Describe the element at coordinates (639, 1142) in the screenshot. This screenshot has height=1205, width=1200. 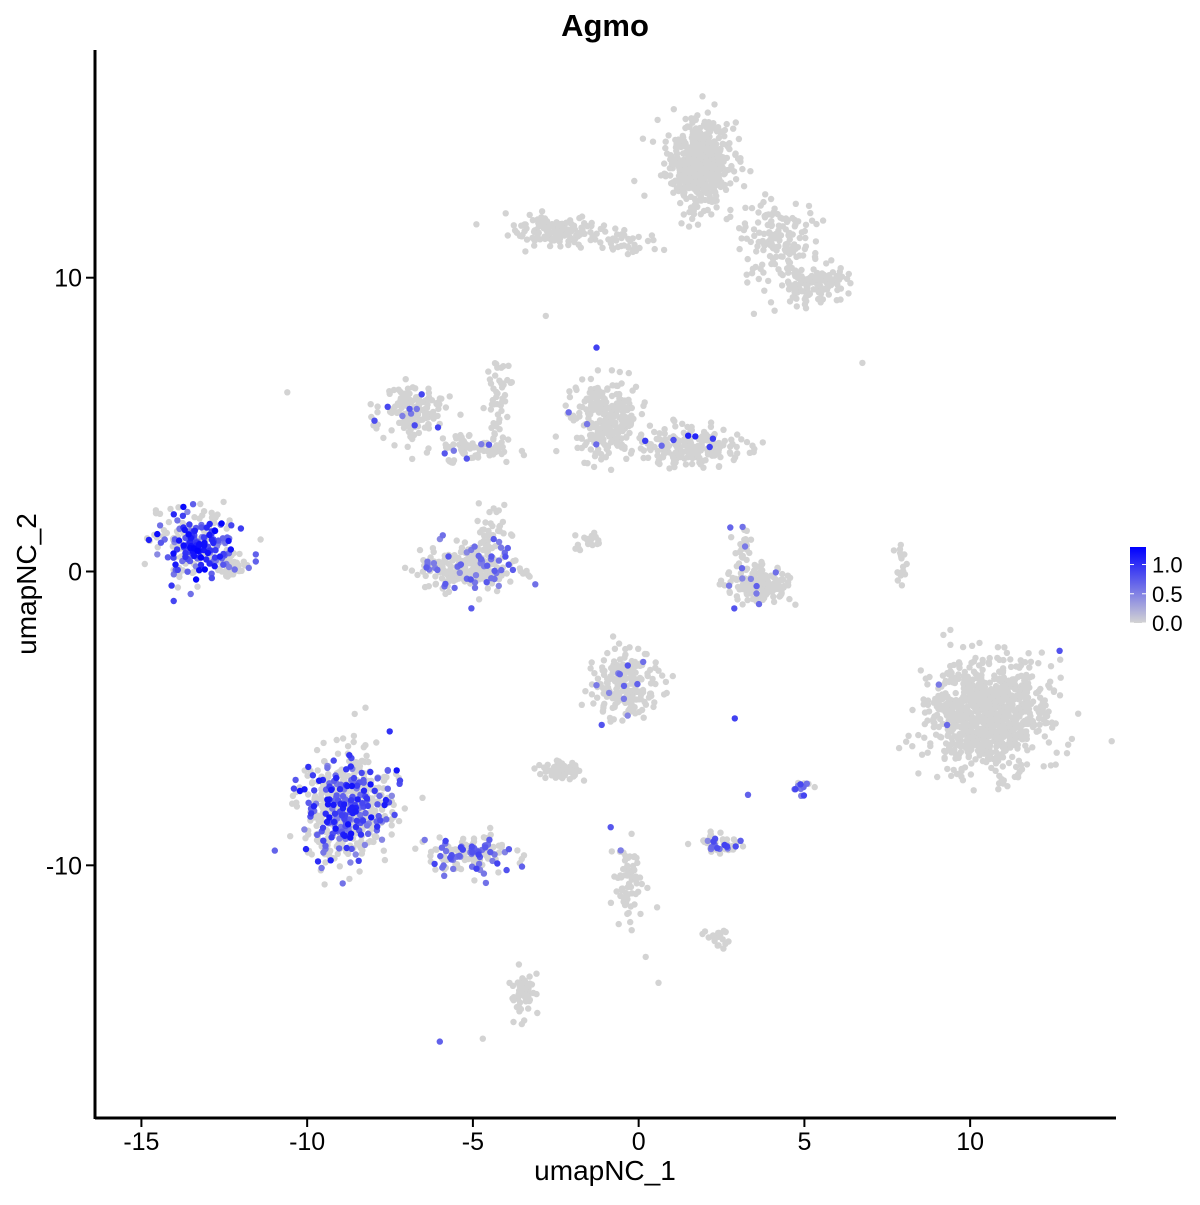
I see `x-tick-label: 0` at that location.